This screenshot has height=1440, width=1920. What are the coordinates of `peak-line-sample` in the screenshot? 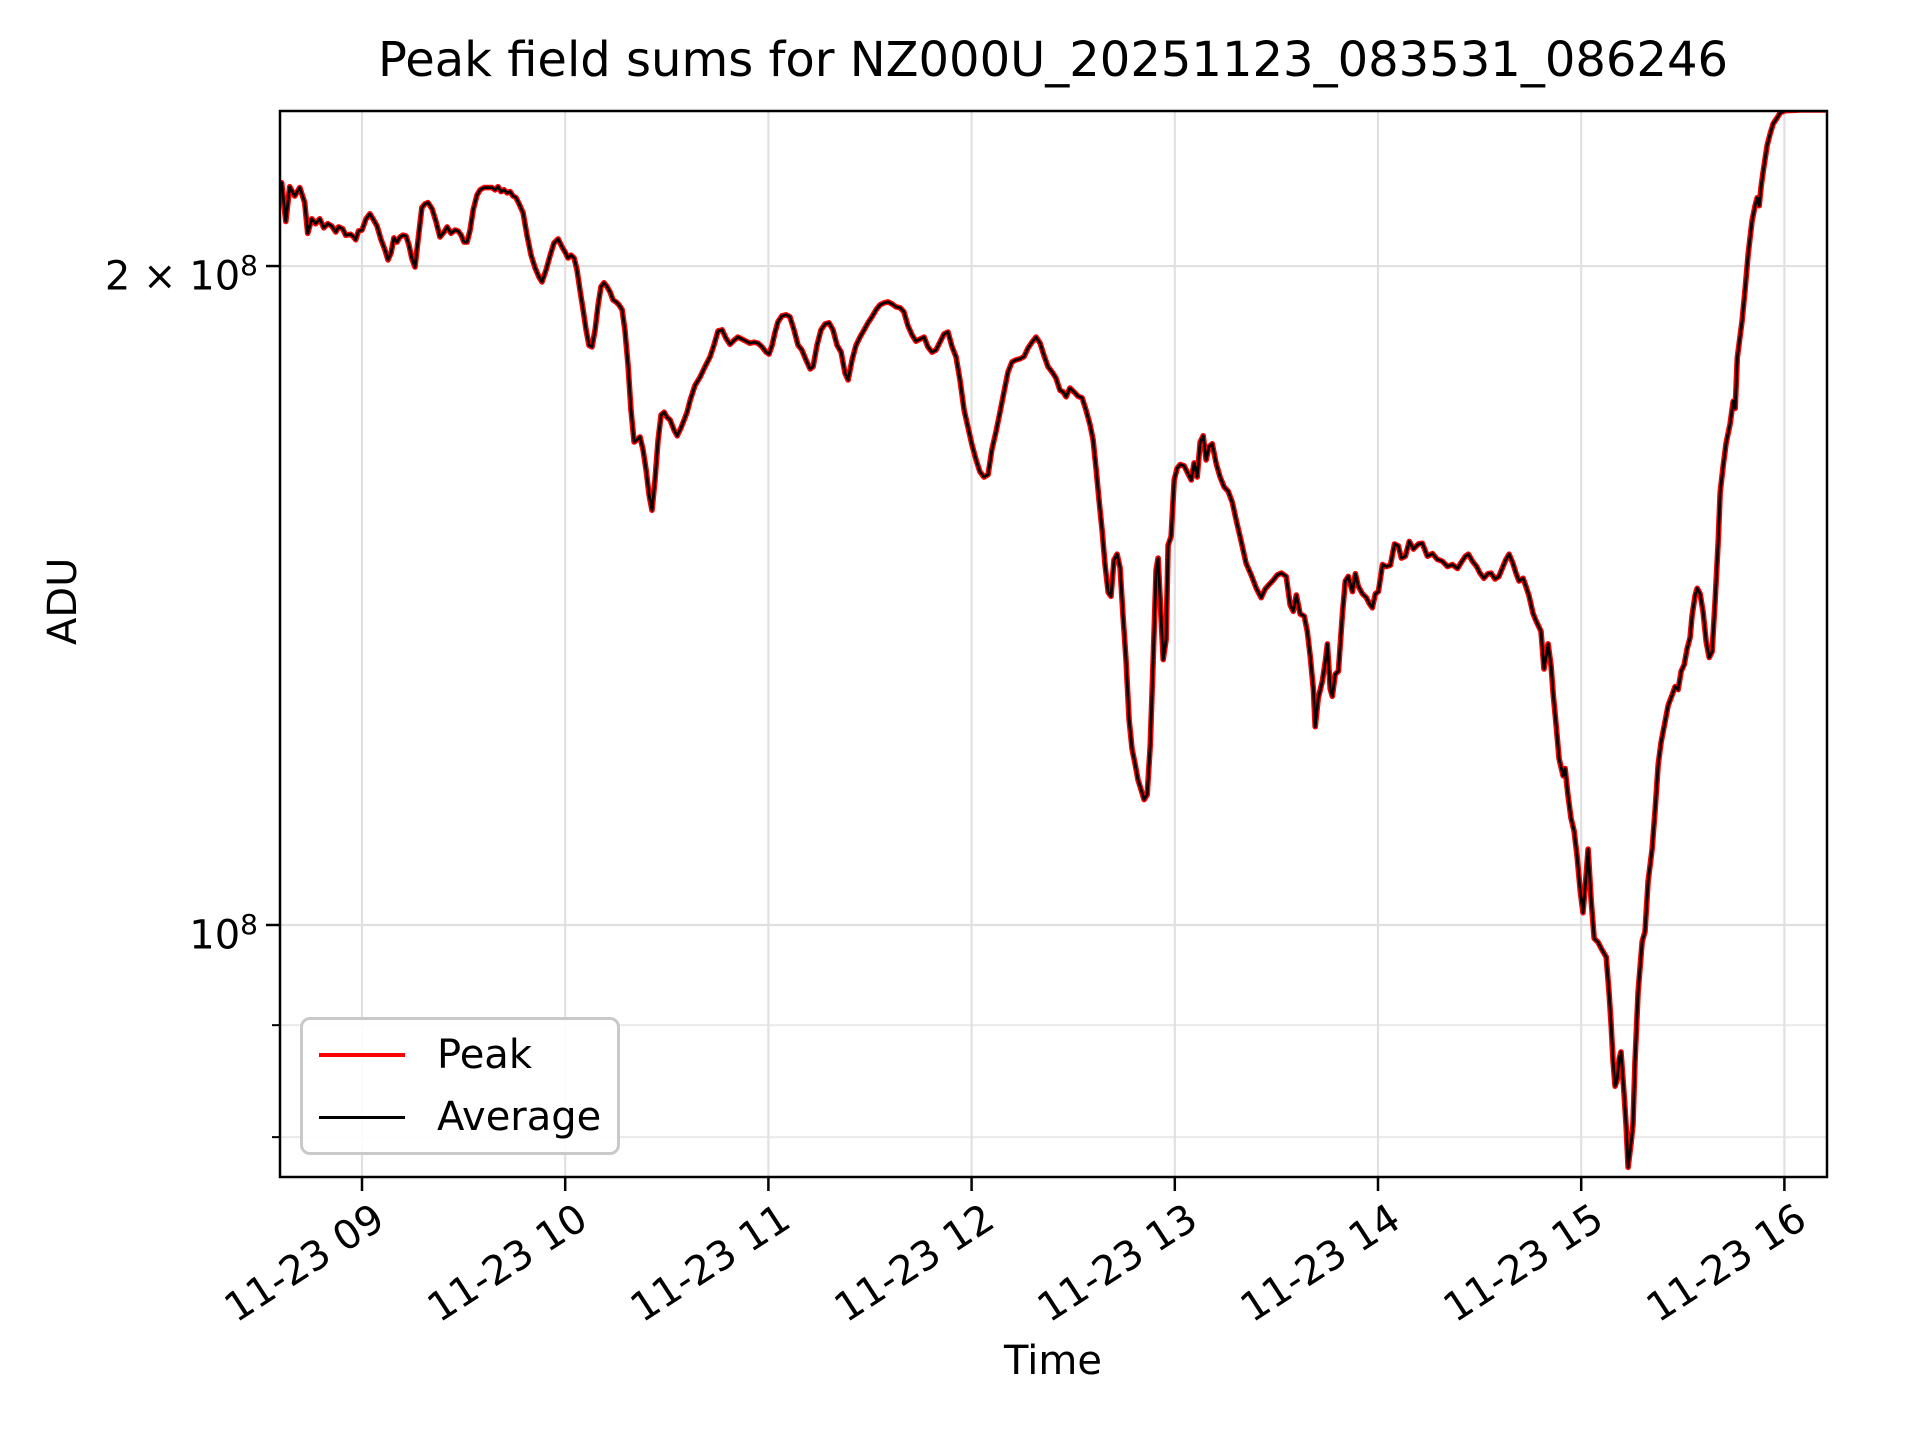 It's located at (362, 1055).